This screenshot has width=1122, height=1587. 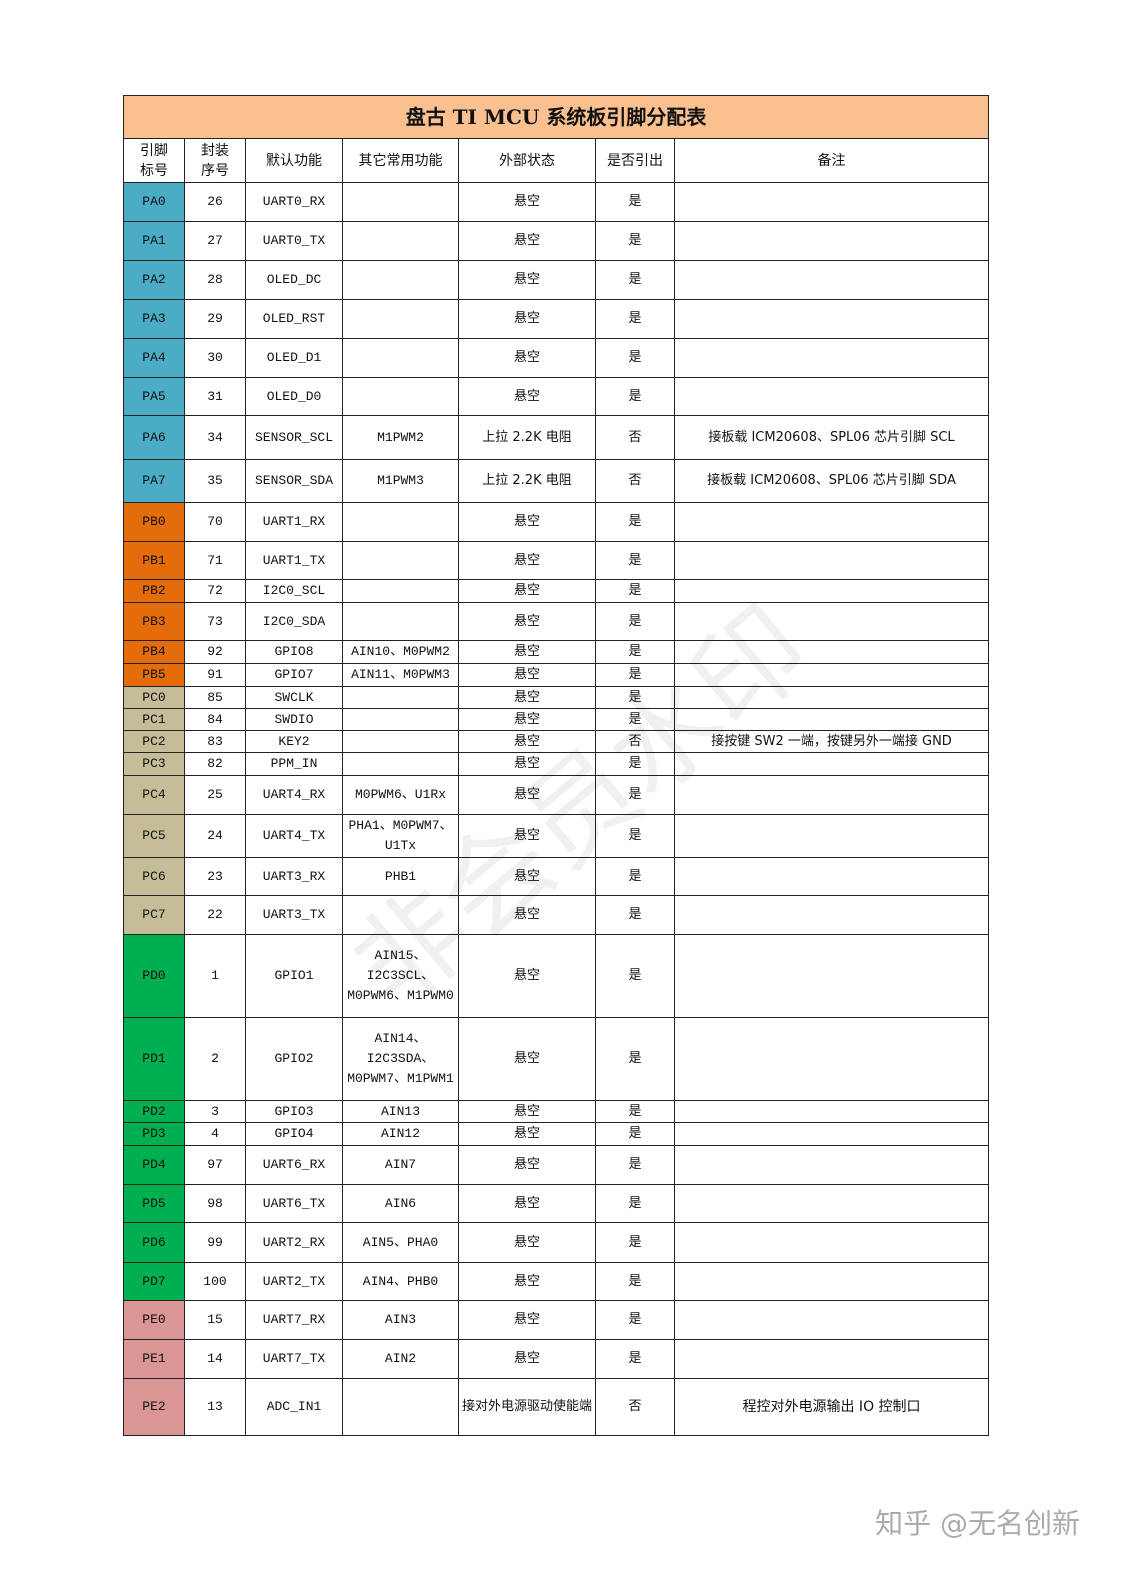 What do you see at coordinates (154, 741) in the screenshot?
I see `cell-pin-label: PC2` at bounding box center [154, 741].